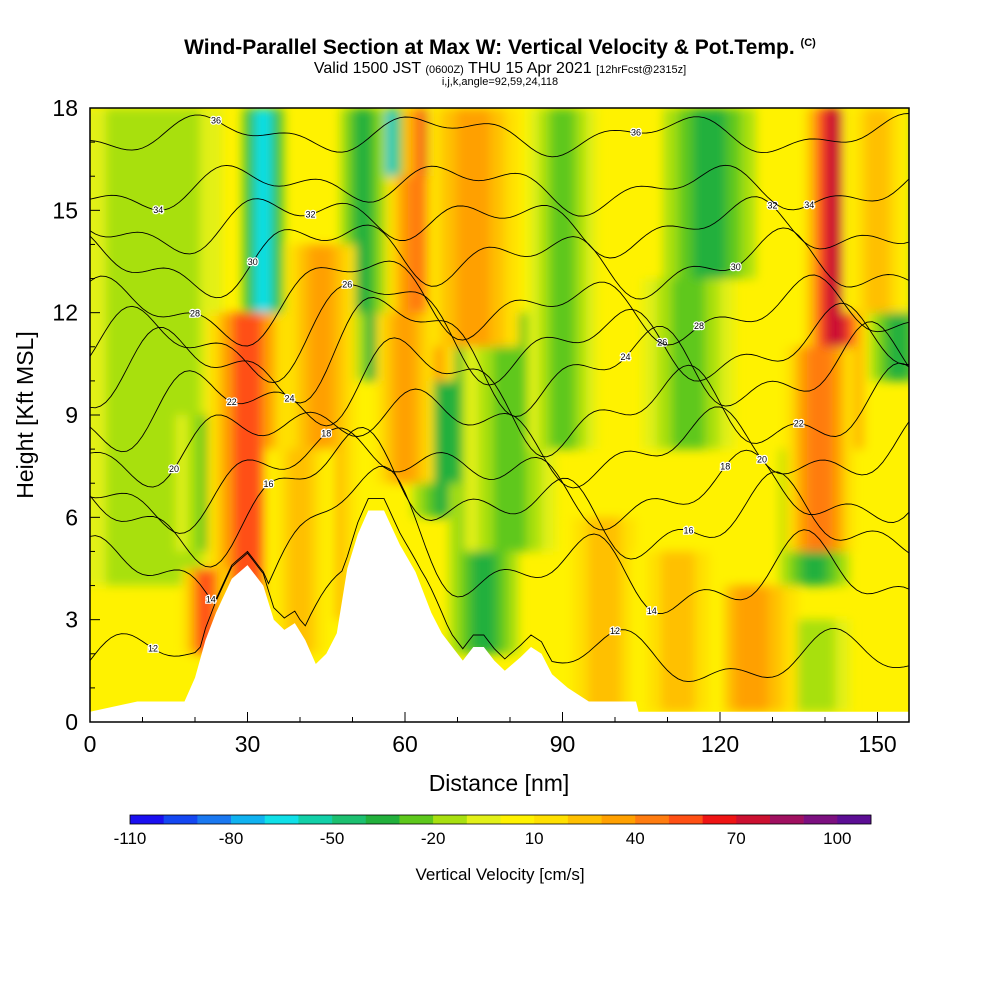 This screenshot has width=1000, height=1000. I want to click on colorbar-tick-label: 100, so click(837, 838).